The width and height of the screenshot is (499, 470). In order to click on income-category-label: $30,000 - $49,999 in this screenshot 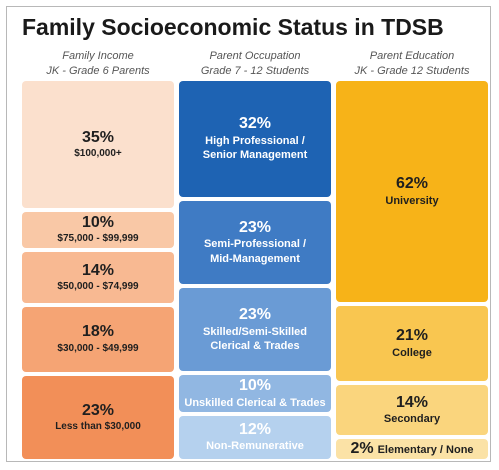, I will do `click(98, 348)`.